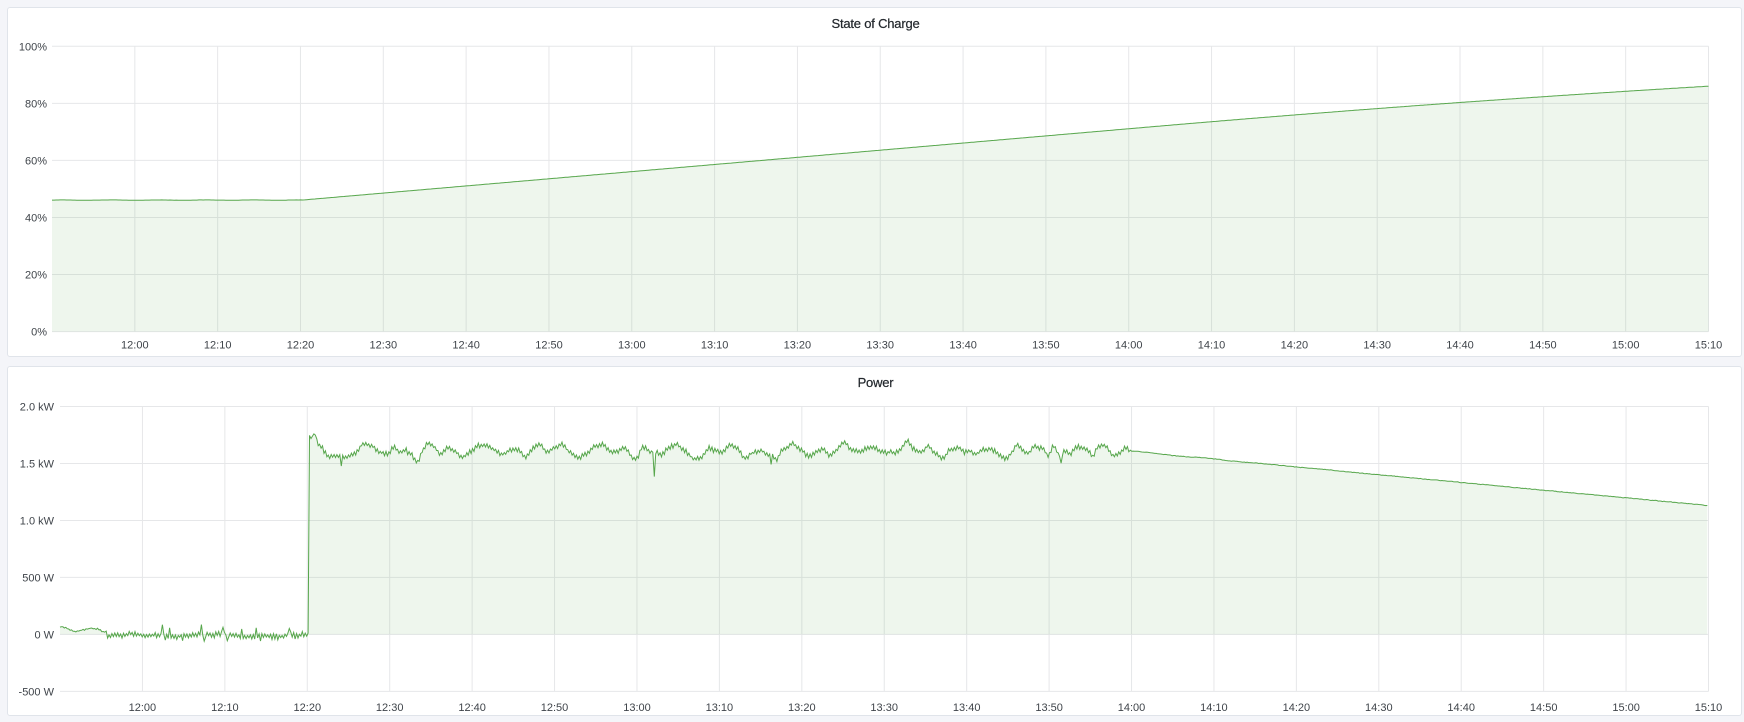 This screenshot has height=722, width=1744. I want to click on svg-text: State of Charge, so click(875, 23).